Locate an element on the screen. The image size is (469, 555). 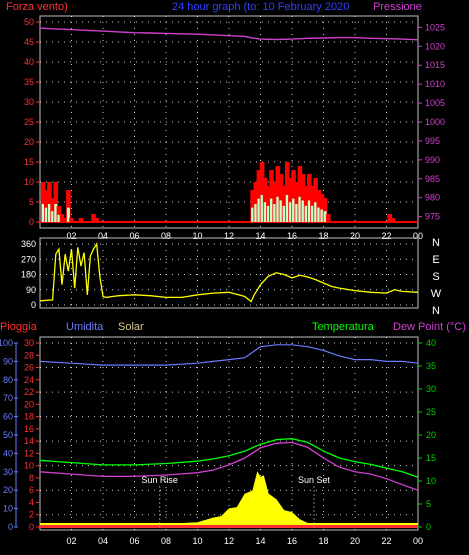
pressure-tick-label: 1005 is located at coordinates (435, 103).